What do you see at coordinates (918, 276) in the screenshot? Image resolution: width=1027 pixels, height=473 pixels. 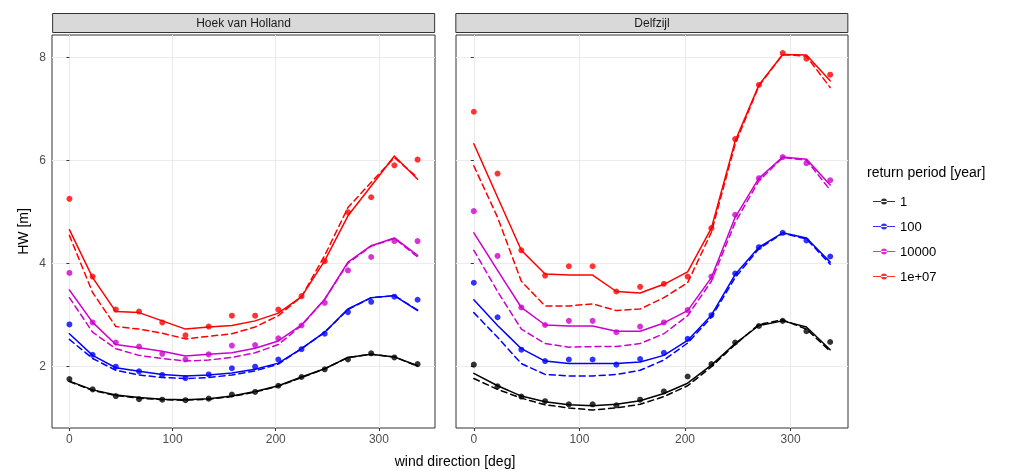 I see `legend-label: 1e+07` at bounding box center [918, 276].